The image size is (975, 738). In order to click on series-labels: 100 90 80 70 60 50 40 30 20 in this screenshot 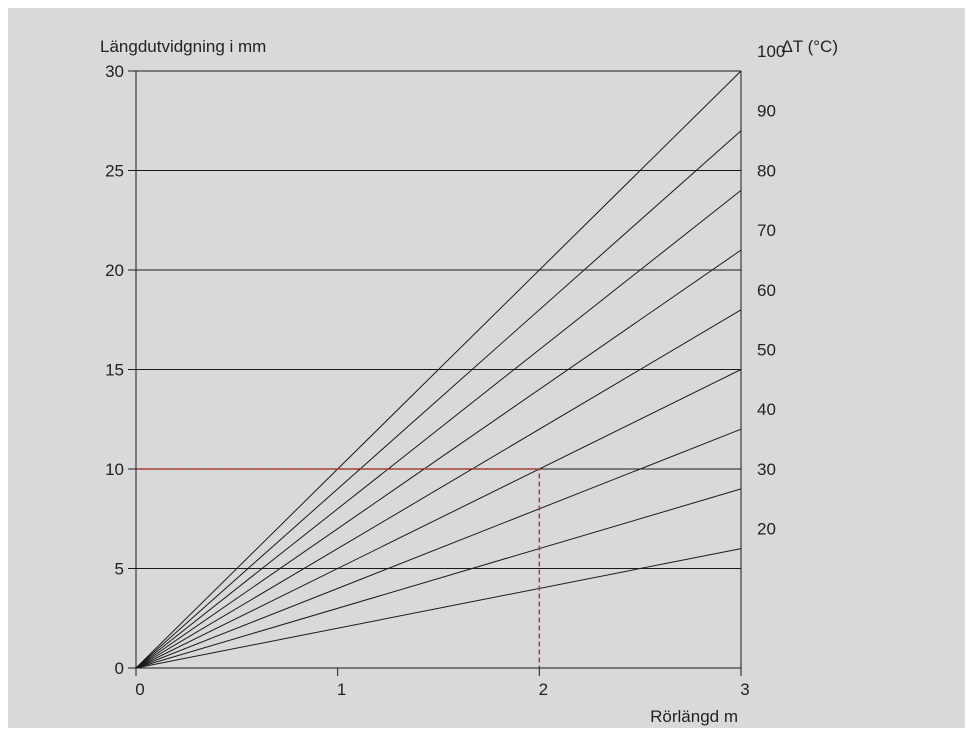, I will do `click(771, 290)`.